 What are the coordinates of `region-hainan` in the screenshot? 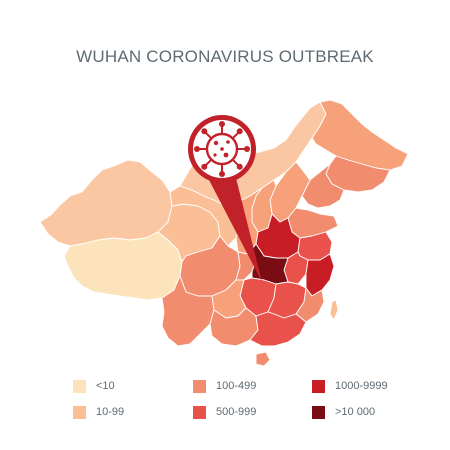 It's located at (263, 359).